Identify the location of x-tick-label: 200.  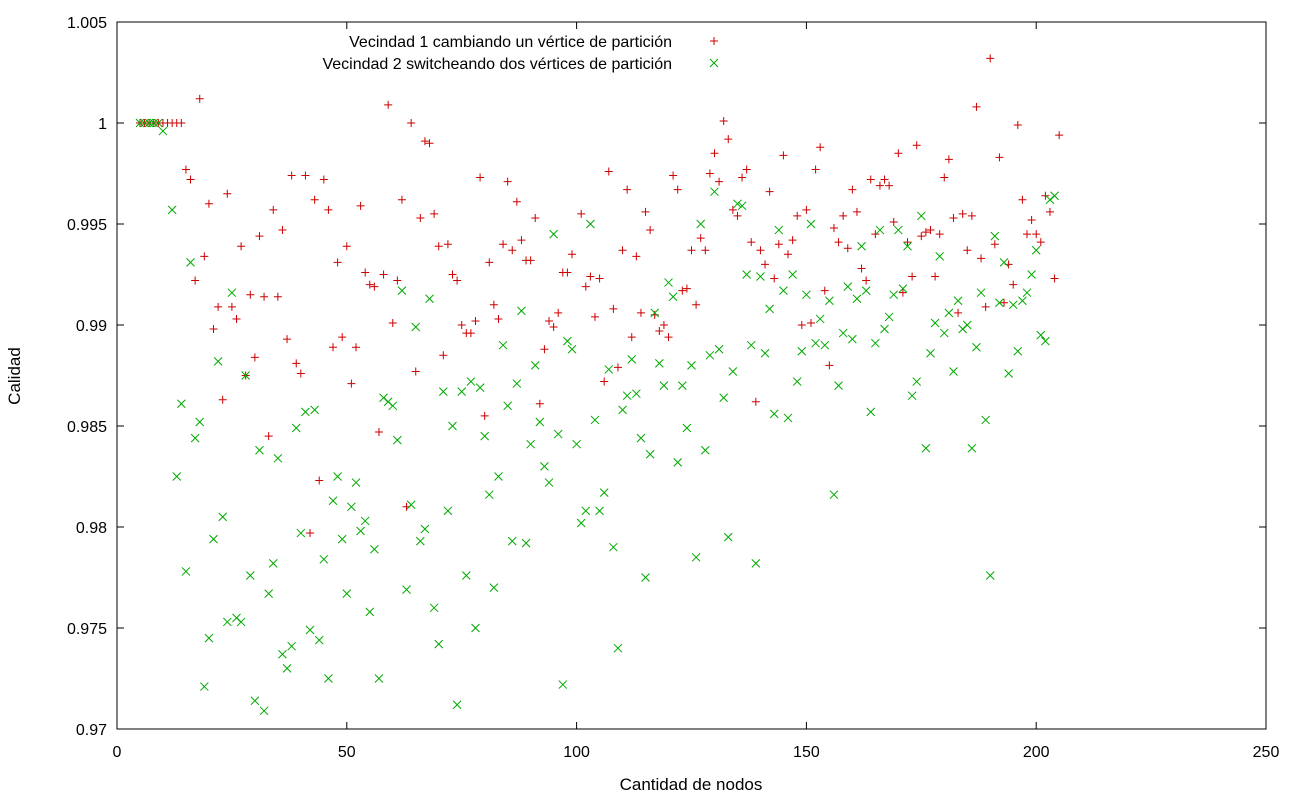
(1036, 752).